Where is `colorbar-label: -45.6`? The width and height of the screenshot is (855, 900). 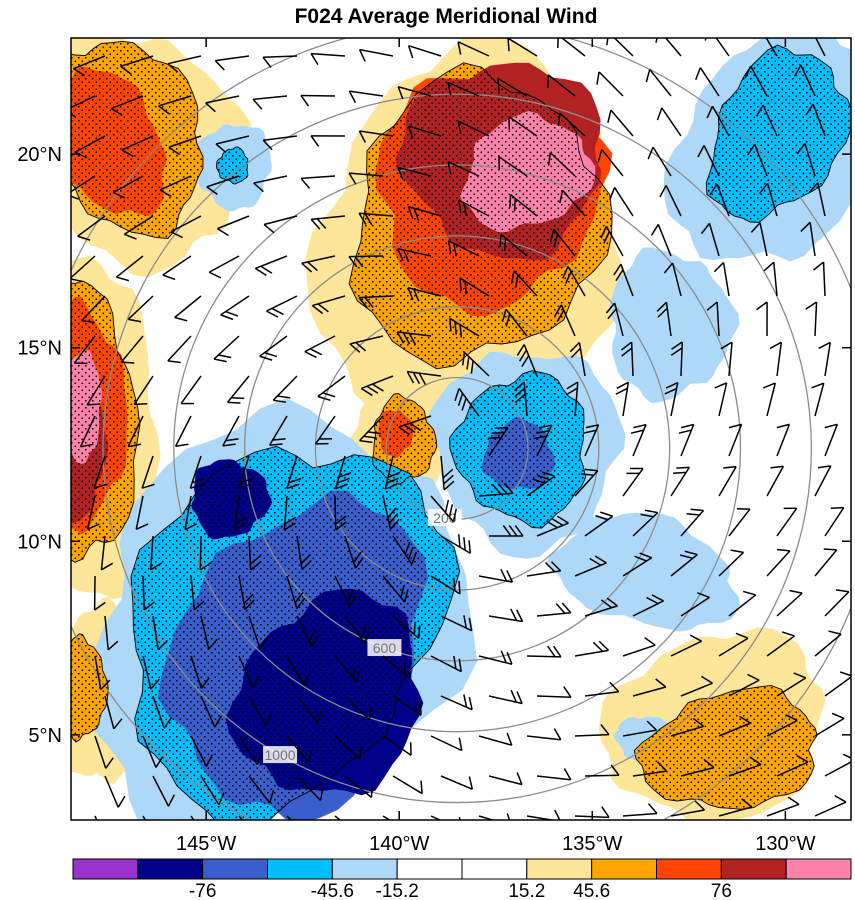
colorbar-label: -45.6 is located at coordinates (332, 890).